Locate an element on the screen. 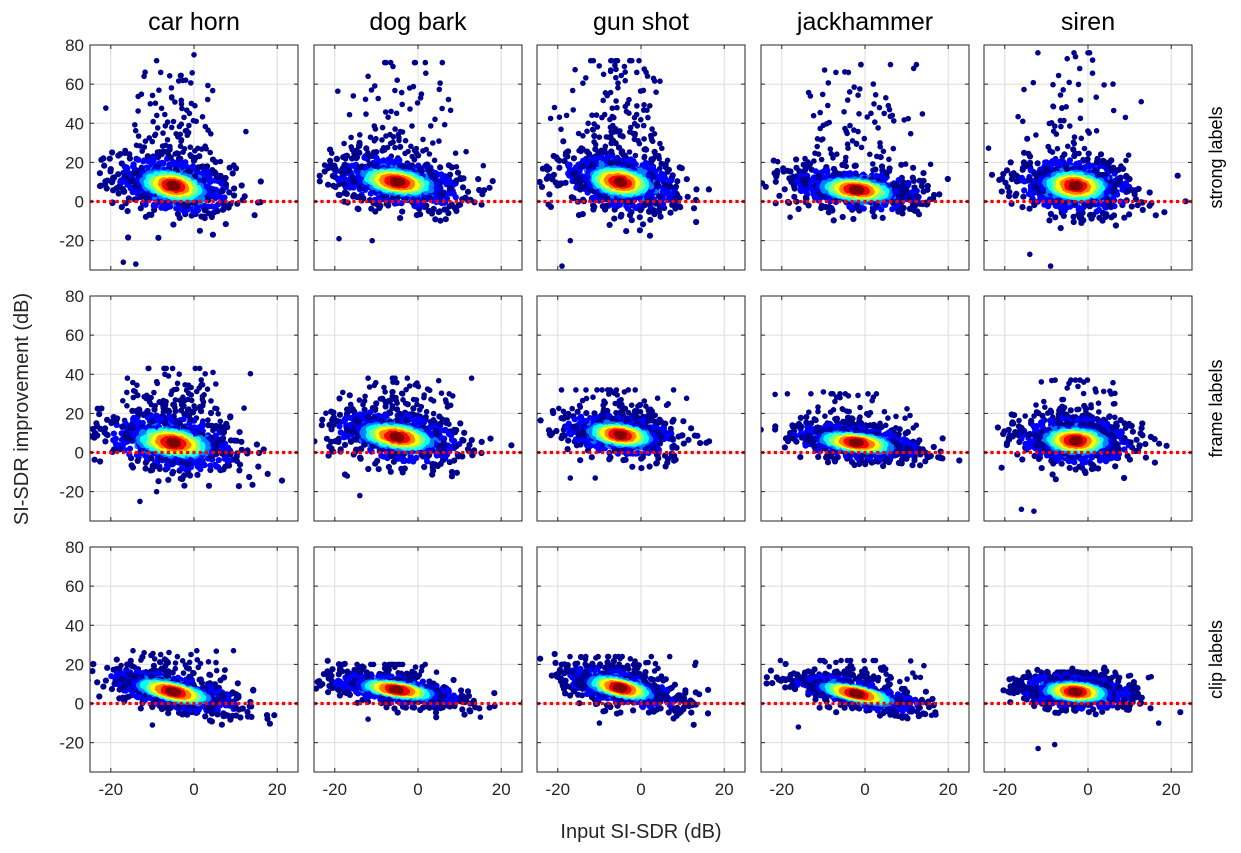  y-tick-label: 0 is located at coordinates (79, 202).